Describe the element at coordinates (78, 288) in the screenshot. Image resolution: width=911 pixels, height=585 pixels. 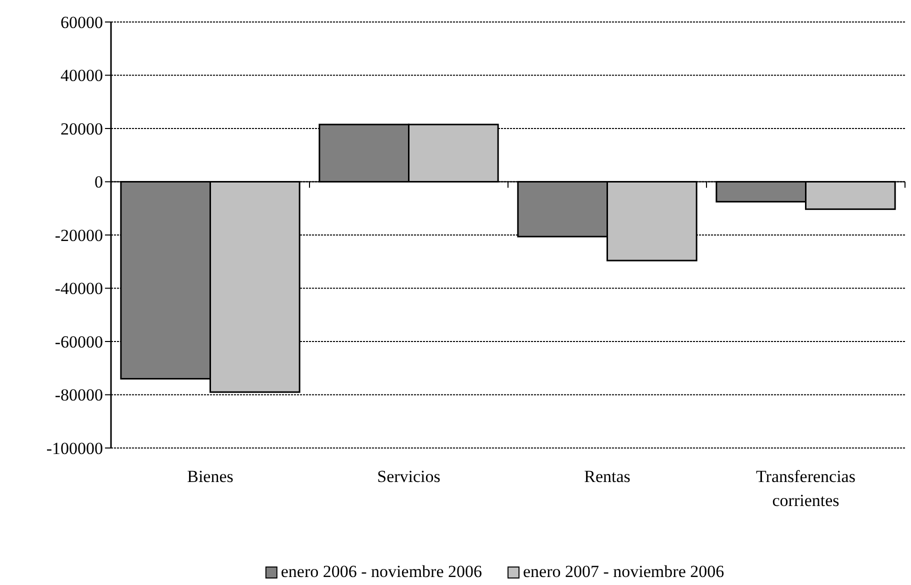
I see `y-tick-label: -40000` at that location.